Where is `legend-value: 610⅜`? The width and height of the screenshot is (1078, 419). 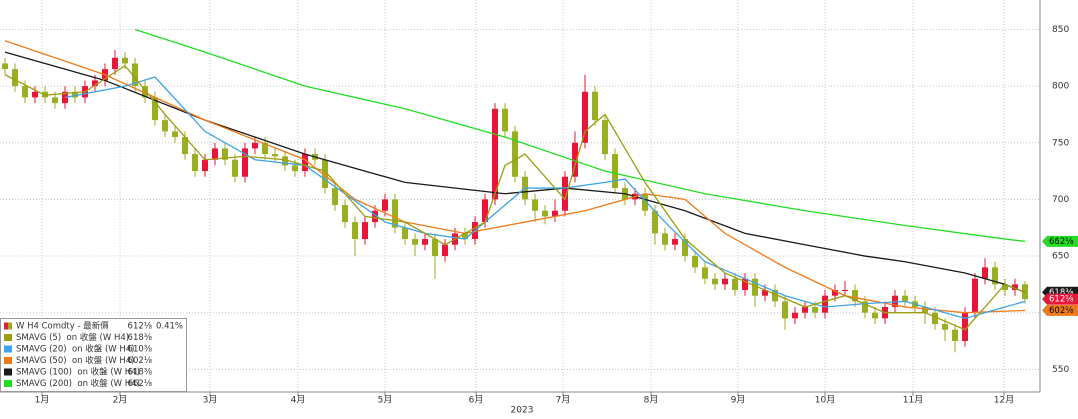 legend-value: 610⅜ is located at coordinates (140, 350).